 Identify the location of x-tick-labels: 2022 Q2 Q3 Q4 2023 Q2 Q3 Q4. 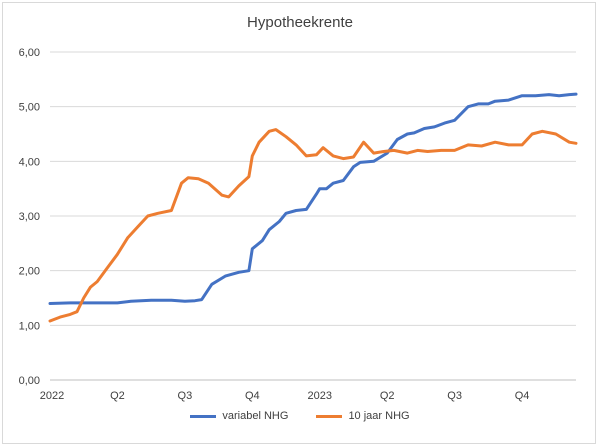
(285, 396).